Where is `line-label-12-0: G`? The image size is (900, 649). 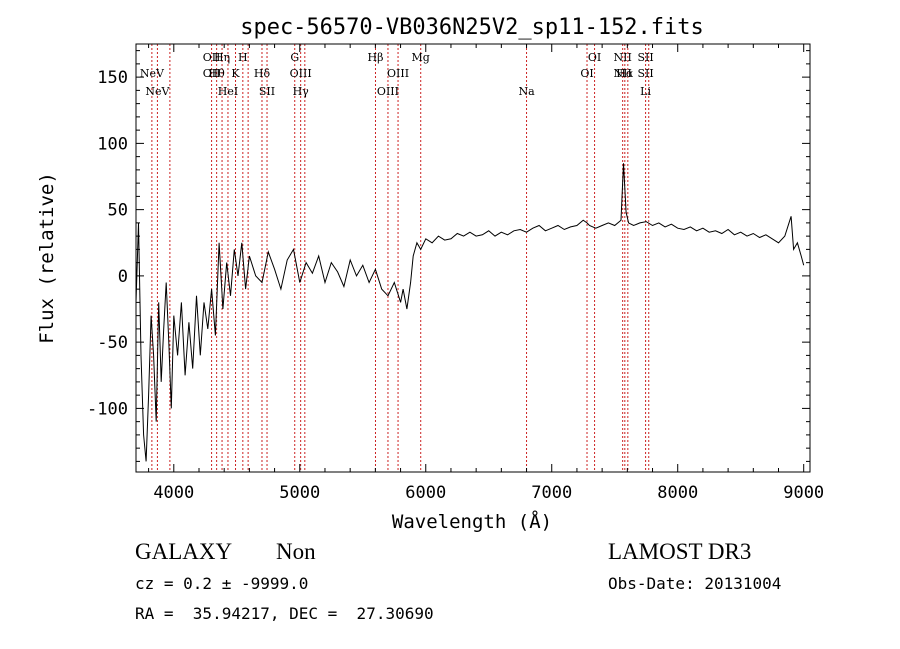 line-label-12-0: G is located at coordinates (294, 57).